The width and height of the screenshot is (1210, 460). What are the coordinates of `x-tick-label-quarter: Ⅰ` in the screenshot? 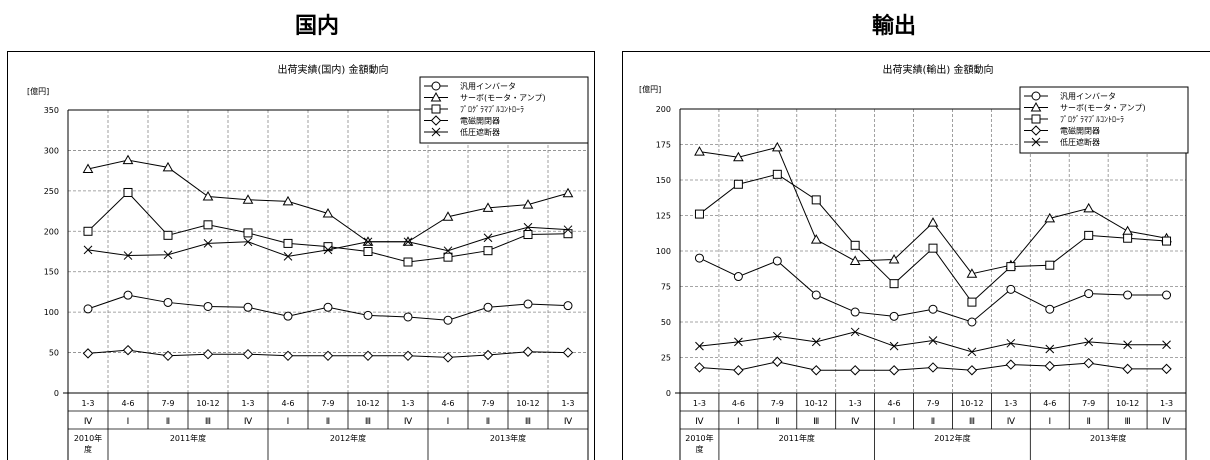 It's located at (738, 422).